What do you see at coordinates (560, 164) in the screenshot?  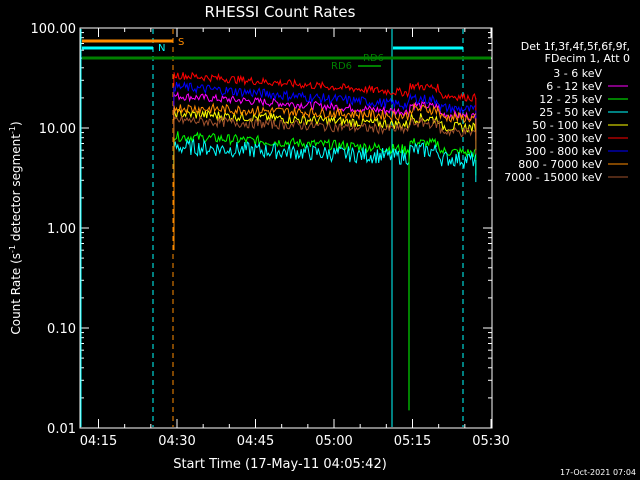 I see `legend-label: 800 - 7000 keV` at bounding box center [560, 164].